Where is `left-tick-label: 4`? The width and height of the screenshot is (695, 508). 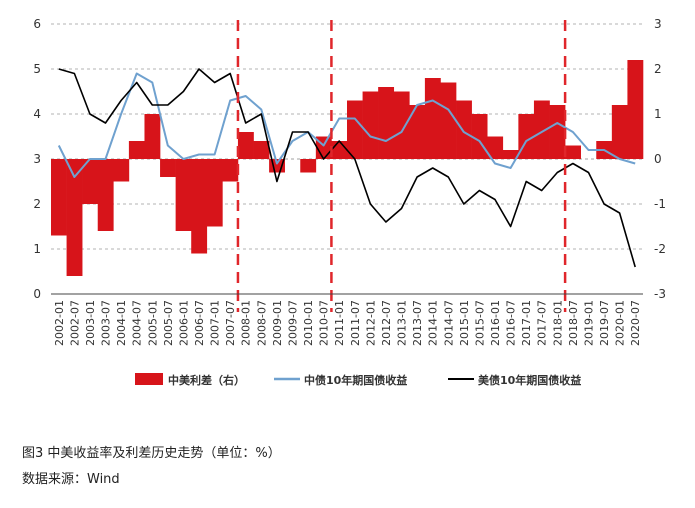 left-tick-label: 4 is located at coordinates (37, 114).